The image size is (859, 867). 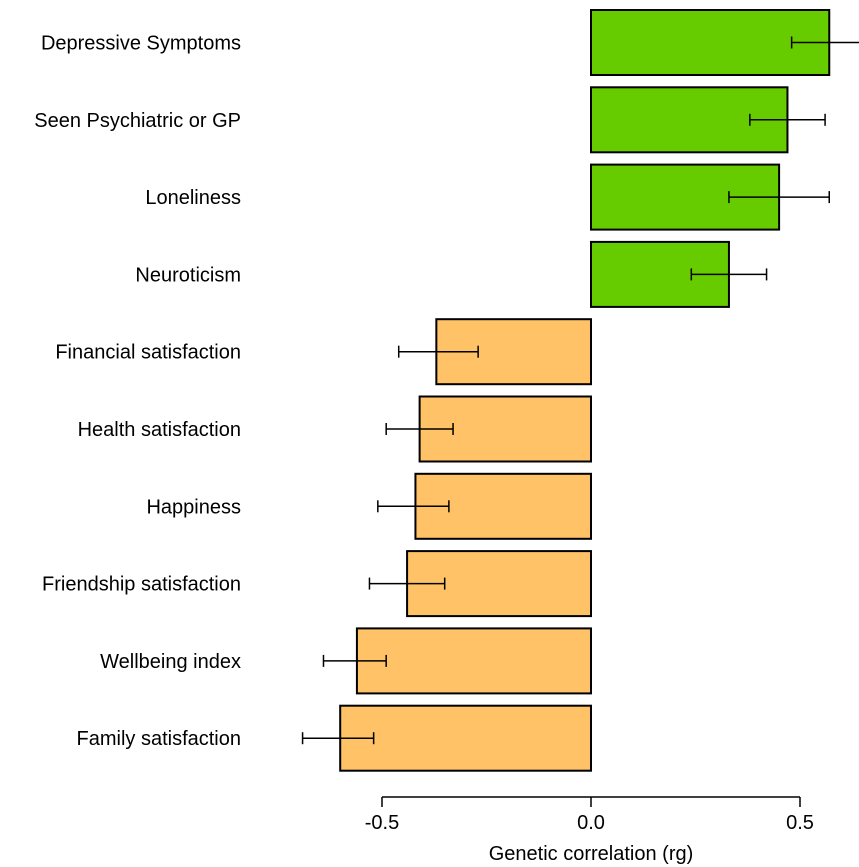 I want to click on category-label-depressive-symptoms: Depressive Symptoms, so click(x=141, y=44).